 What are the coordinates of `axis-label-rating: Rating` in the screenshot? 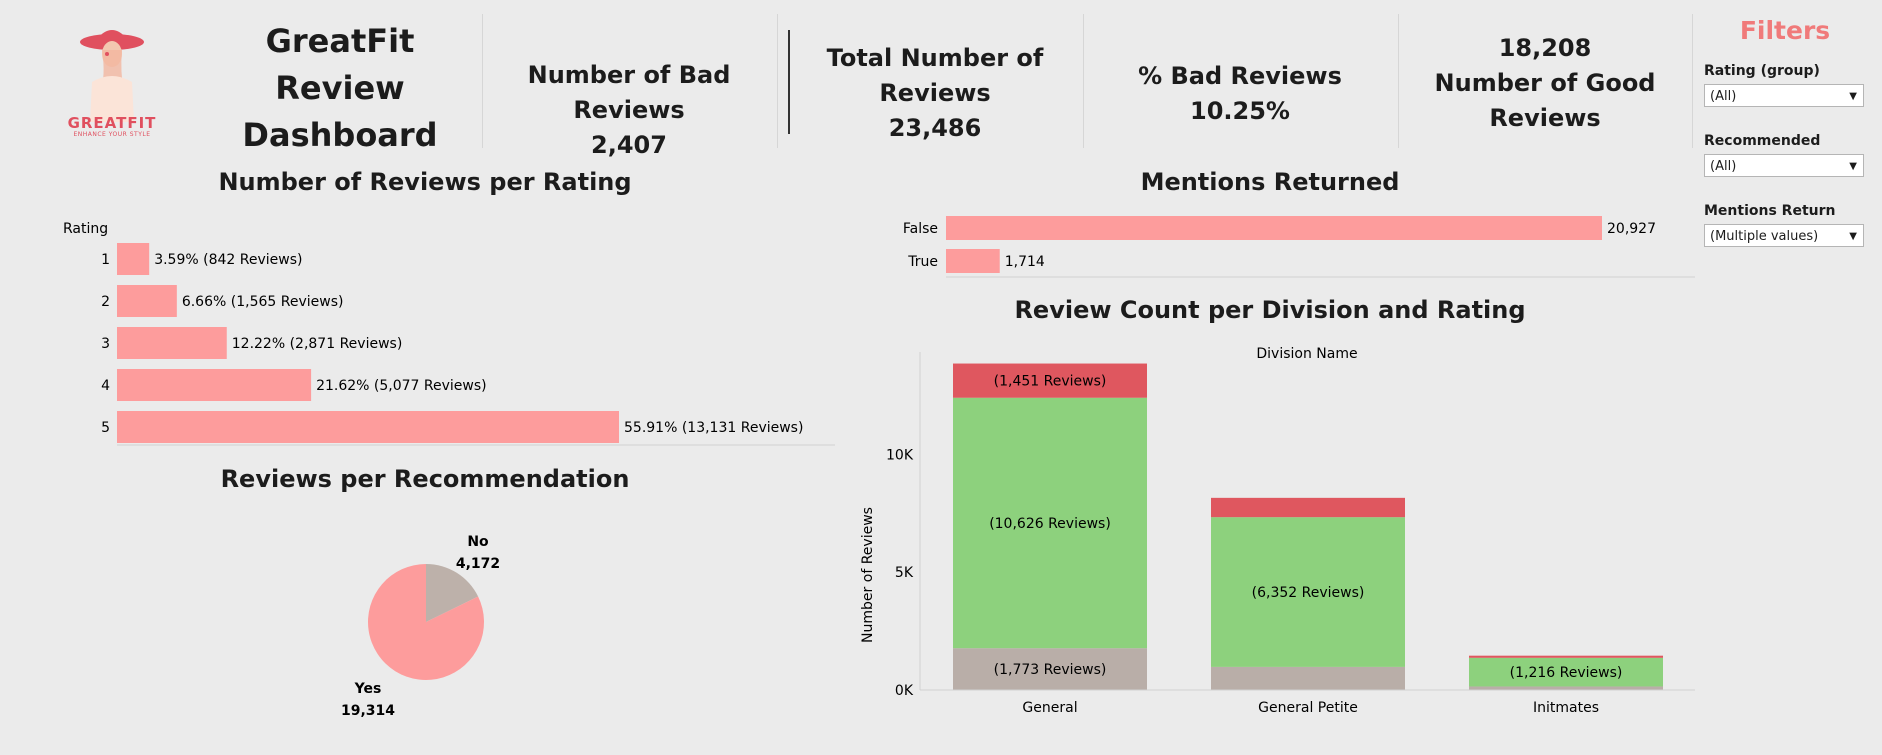 It's located at (85, 229).